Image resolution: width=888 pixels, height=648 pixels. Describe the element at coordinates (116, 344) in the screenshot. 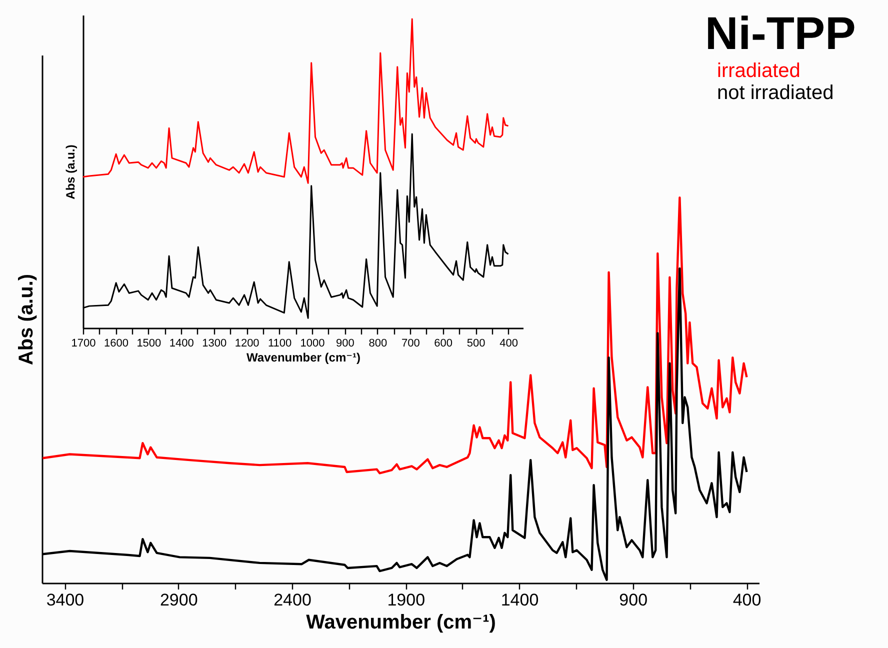

I see `x-tick-label: 1600` at that location.